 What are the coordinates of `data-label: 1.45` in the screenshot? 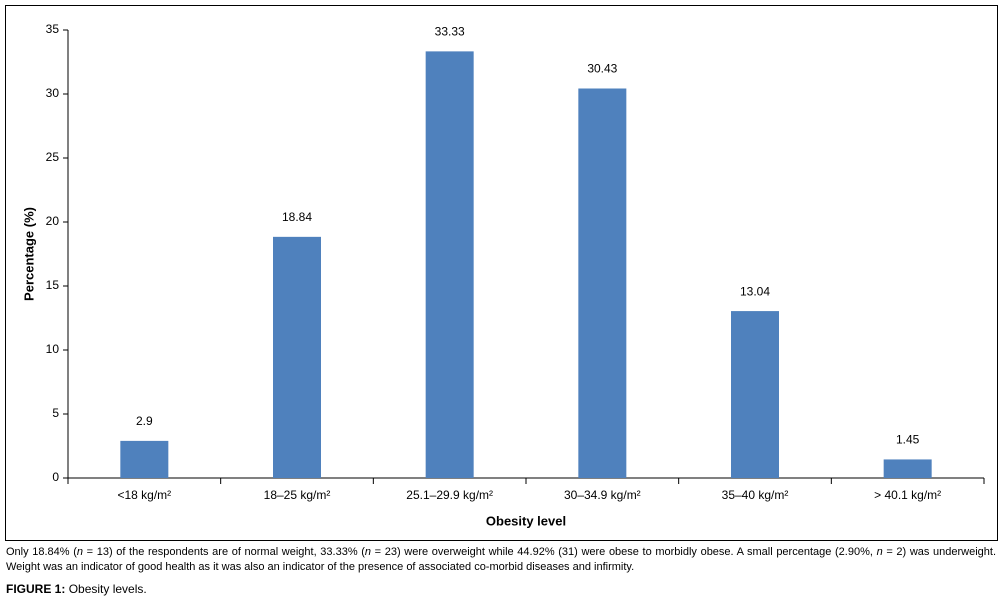 It's located at (908, 440).